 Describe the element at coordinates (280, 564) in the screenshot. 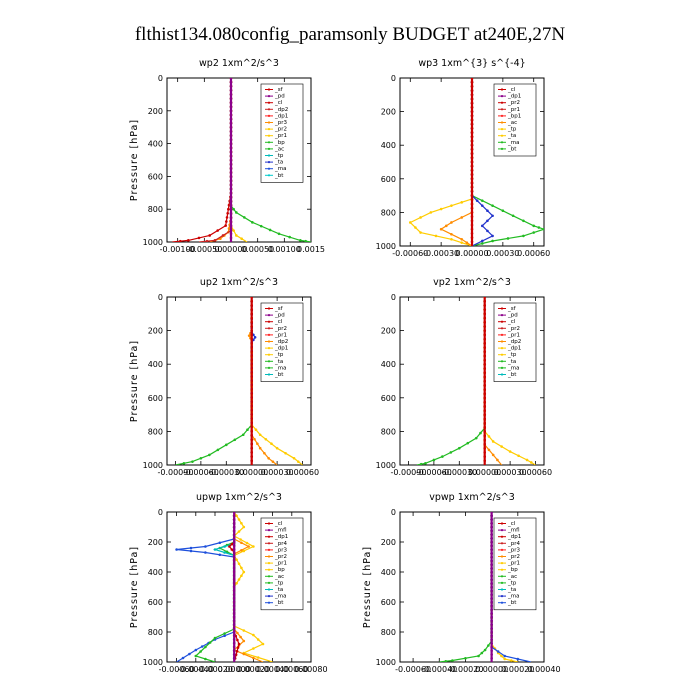

I see `legend-label: _pr1` at that location.